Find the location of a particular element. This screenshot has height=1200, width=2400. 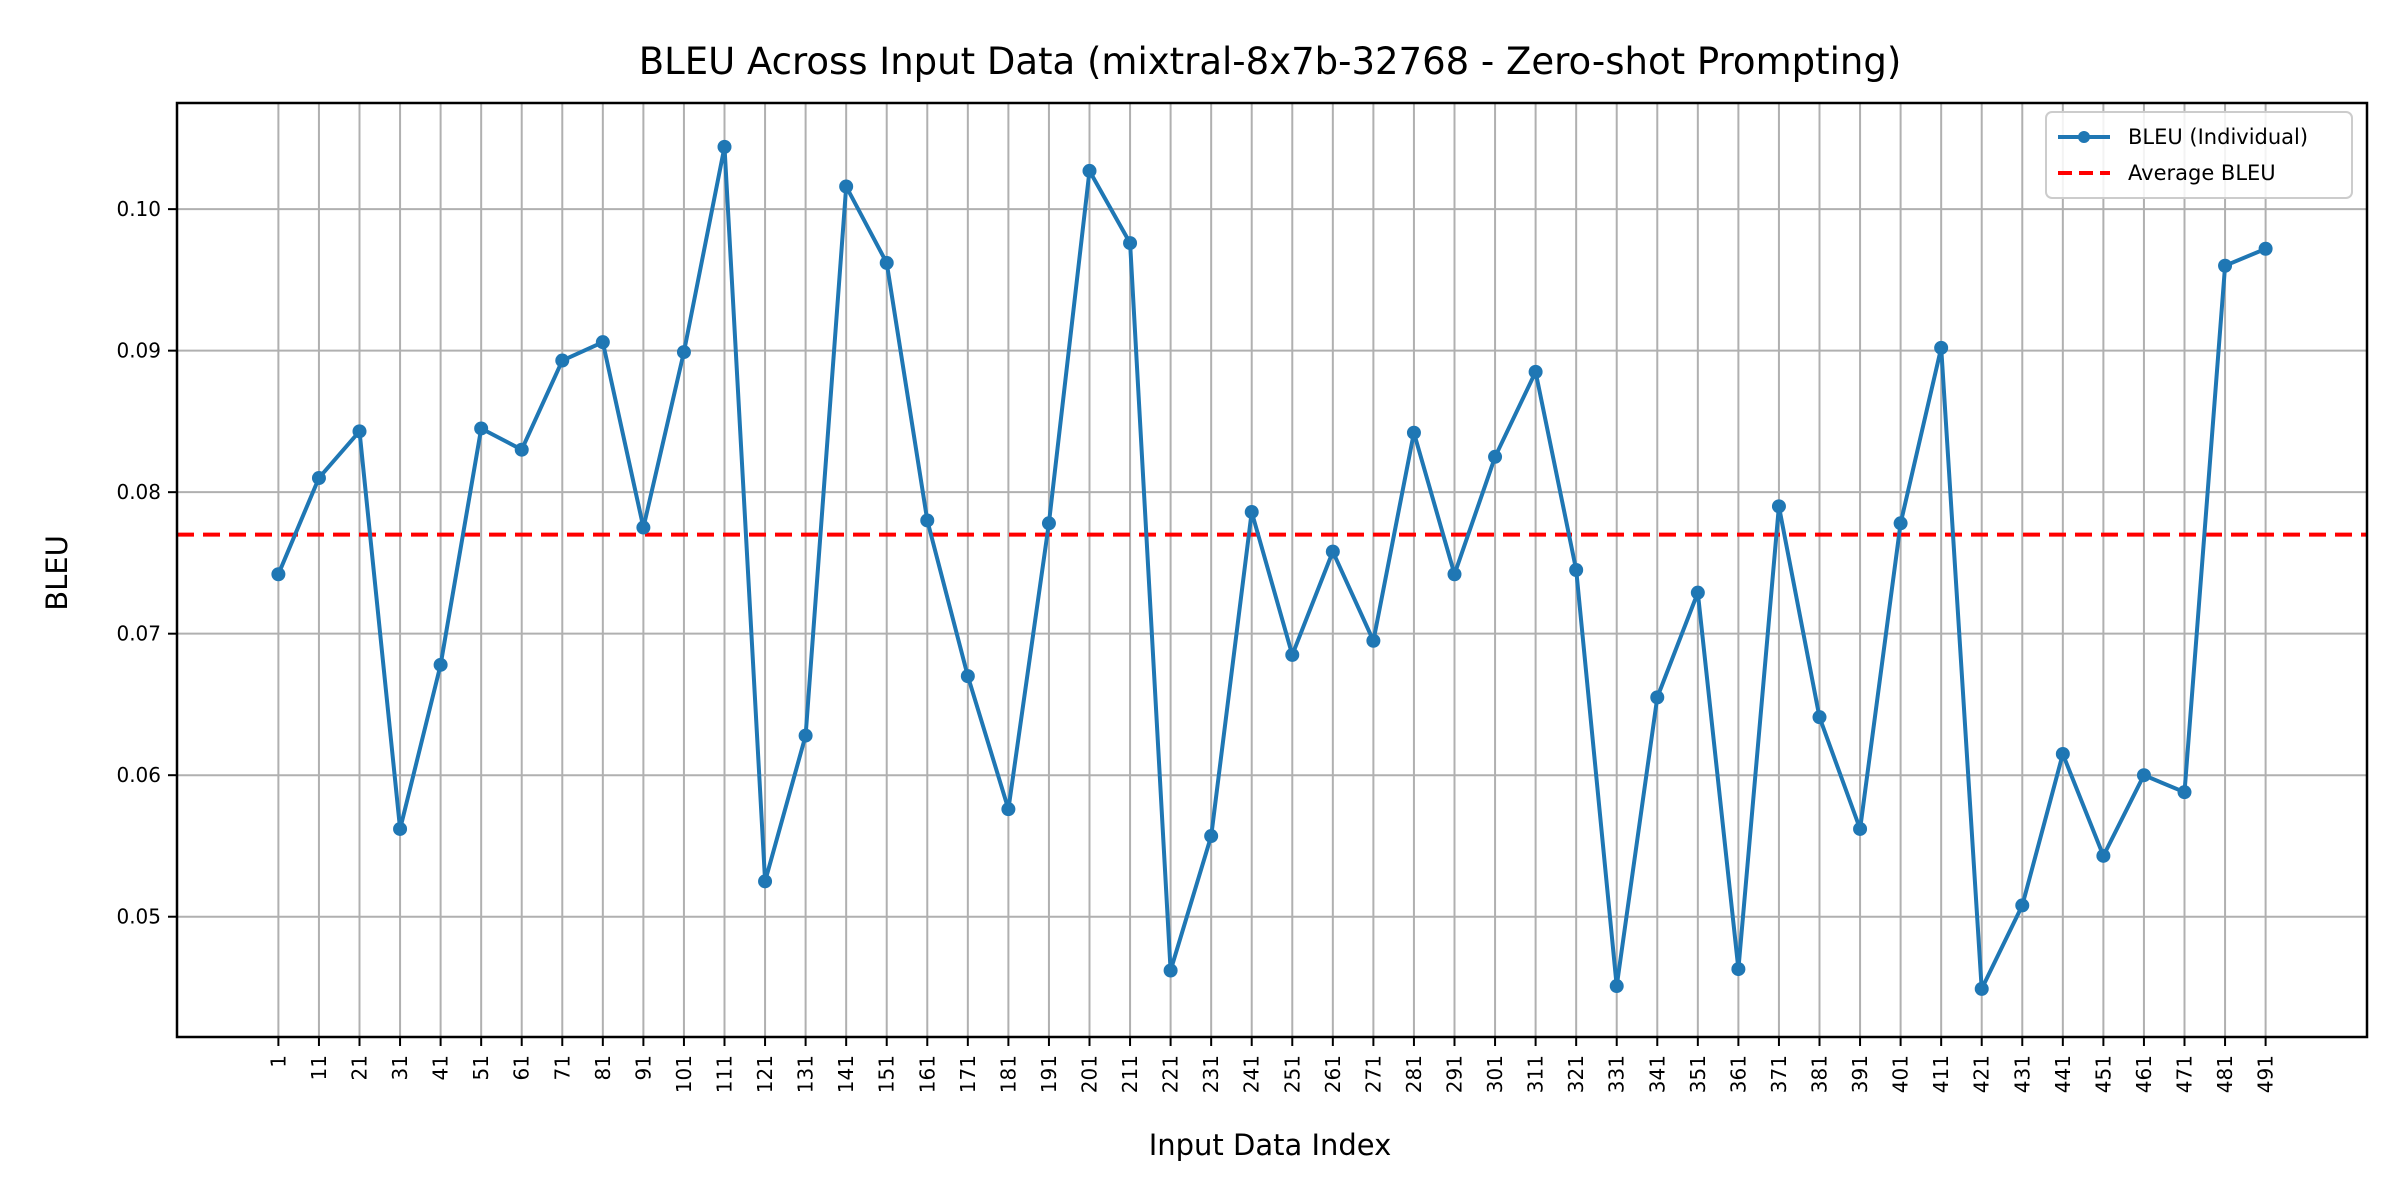

x-tick-label: 281 is located at coordinates (1414, 1074).